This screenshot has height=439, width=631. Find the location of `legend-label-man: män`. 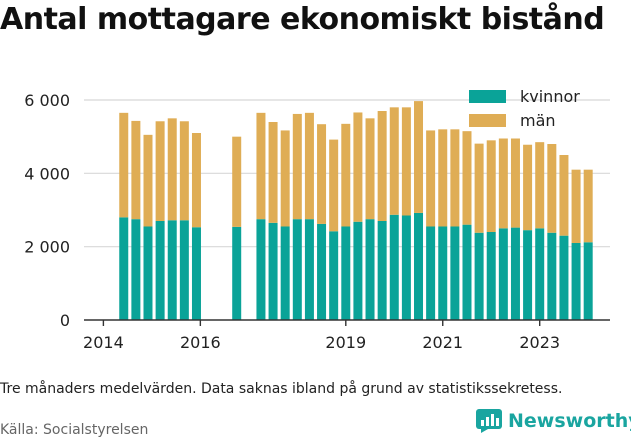

legend-label-man: män is located at coordinates (538, 120).